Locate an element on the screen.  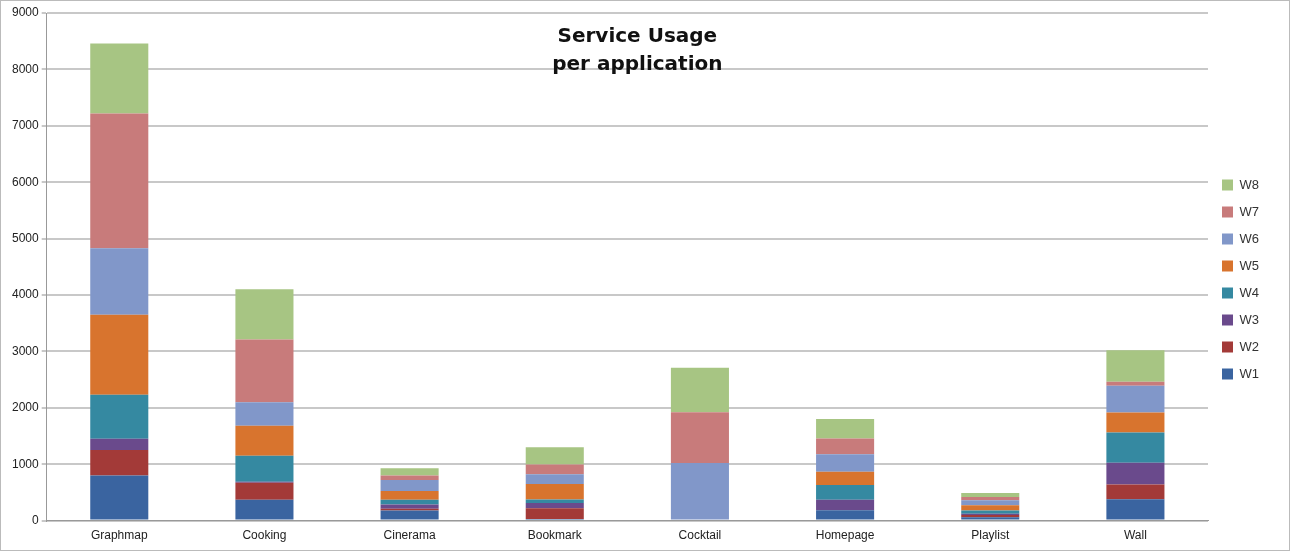
legend-label: W2 is located at coordinates (1249, 346).